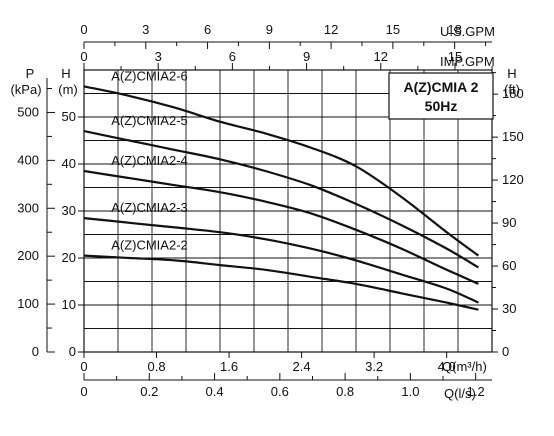 Image resolution: width=554 pixels, height=436 pixels. I want to click on q-m3h-tick-label: 1.6, so click(229, 366).